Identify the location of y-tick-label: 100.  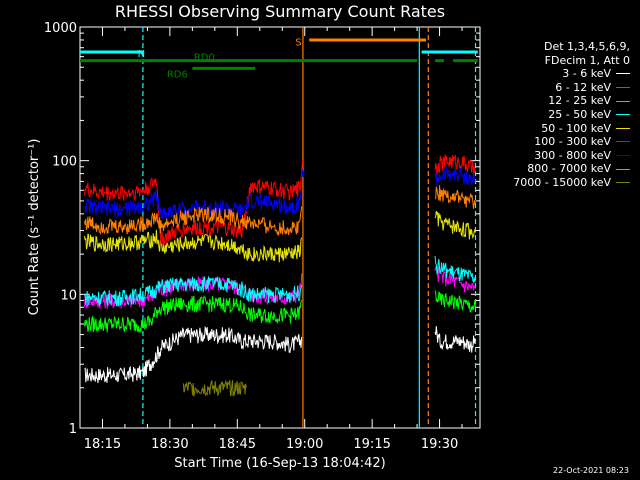
(64, 162).